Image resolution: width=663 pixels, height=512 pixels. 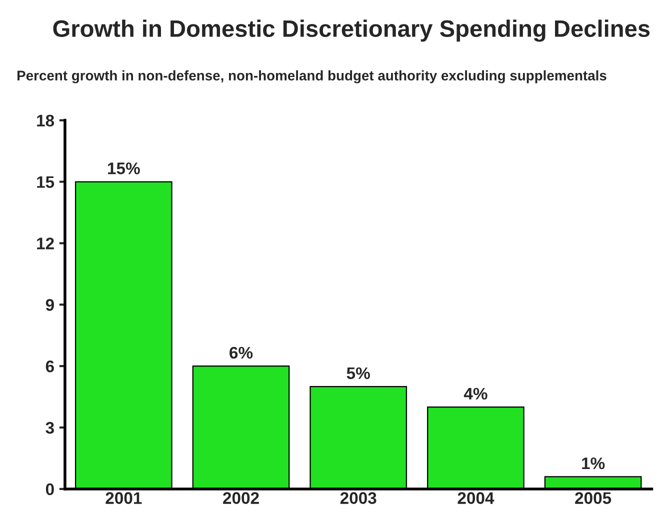 What do you see at coordinates (476, 498) in the screenshot?
I see `x-tick-label: 2004` at bounding box center [476, 498].